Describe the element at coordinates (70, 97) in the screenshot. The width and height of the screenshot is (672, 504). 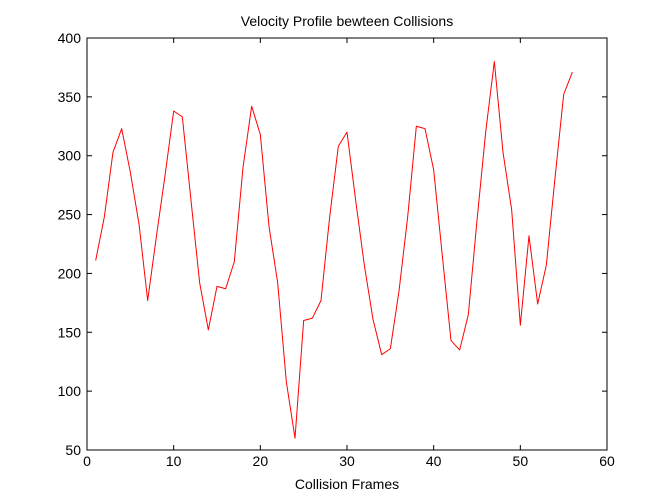
I see `y-tick-label: 350` at that location.